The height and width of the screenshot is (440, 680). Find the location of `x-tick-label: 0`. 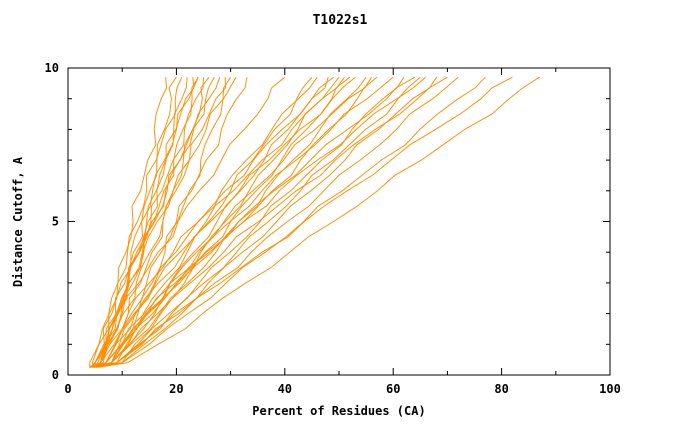

x-tick-label: 0 is located at coordinates (67, 389).